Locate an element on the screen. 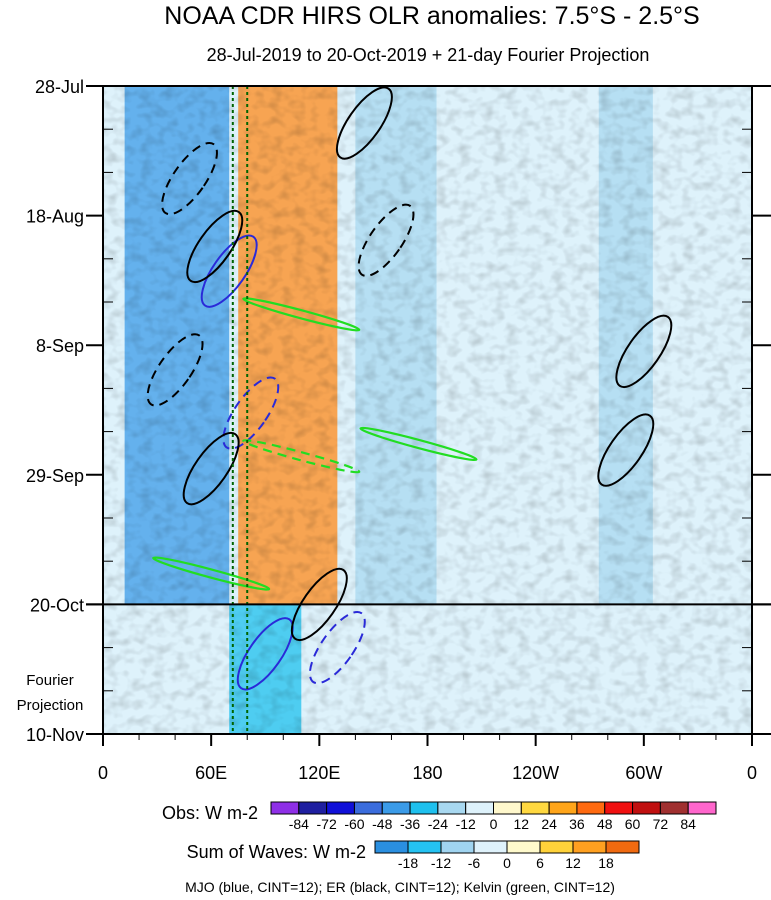  x-tick-label-3: 180 is located at coordinates (427, 773).